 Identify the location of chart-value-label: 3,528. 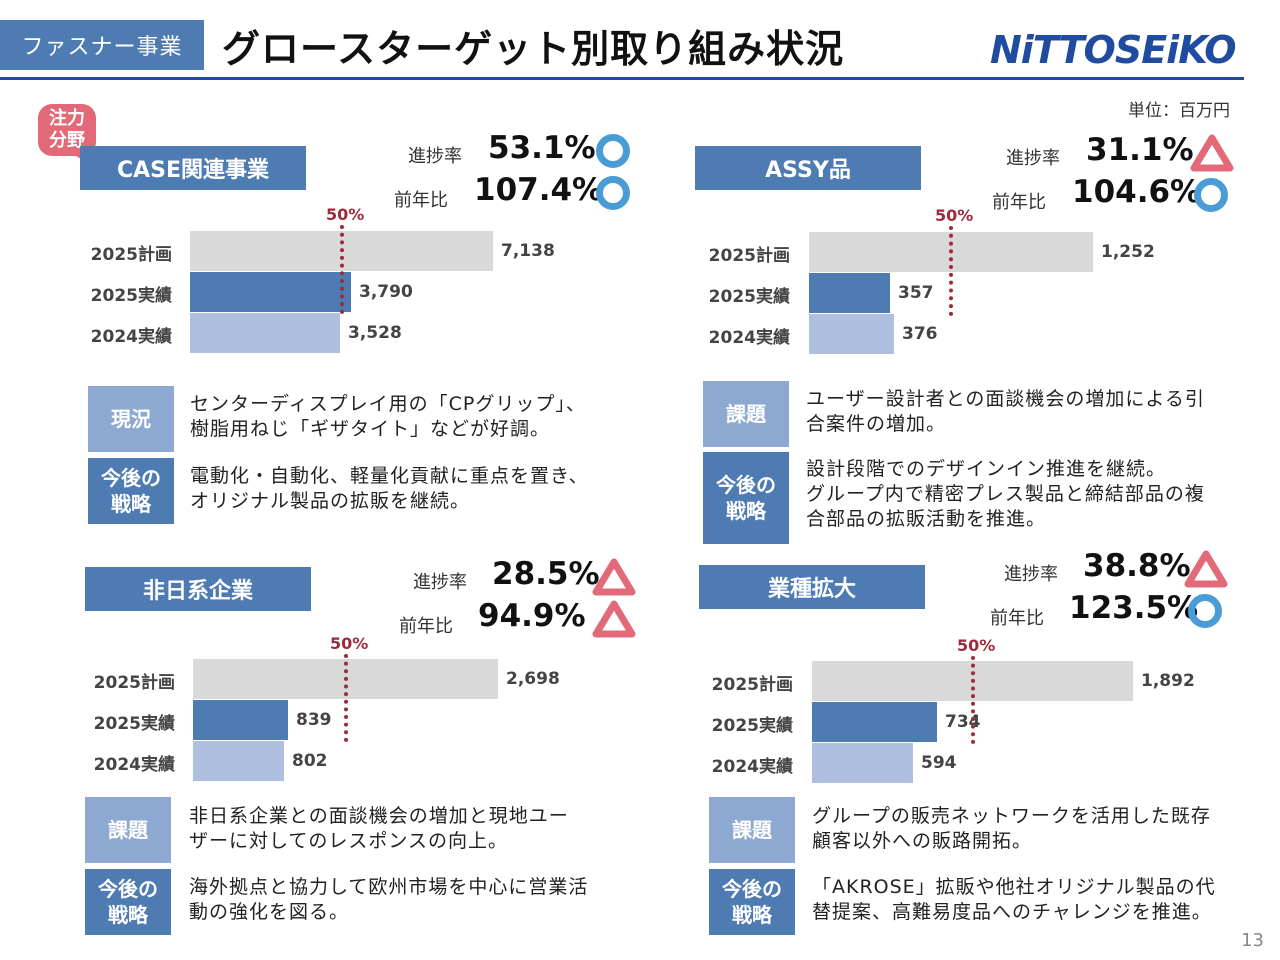
(375, 333).